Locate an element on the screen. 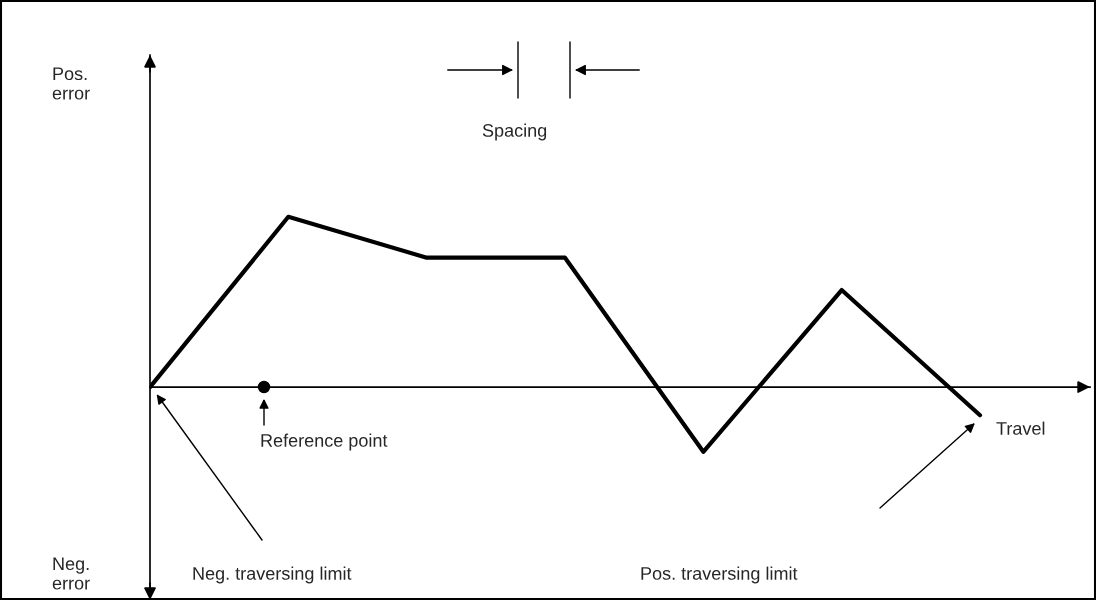 The height and width of the screenshot is (600, 1096). annotation: Reference point is located at coordinates (324, 442).